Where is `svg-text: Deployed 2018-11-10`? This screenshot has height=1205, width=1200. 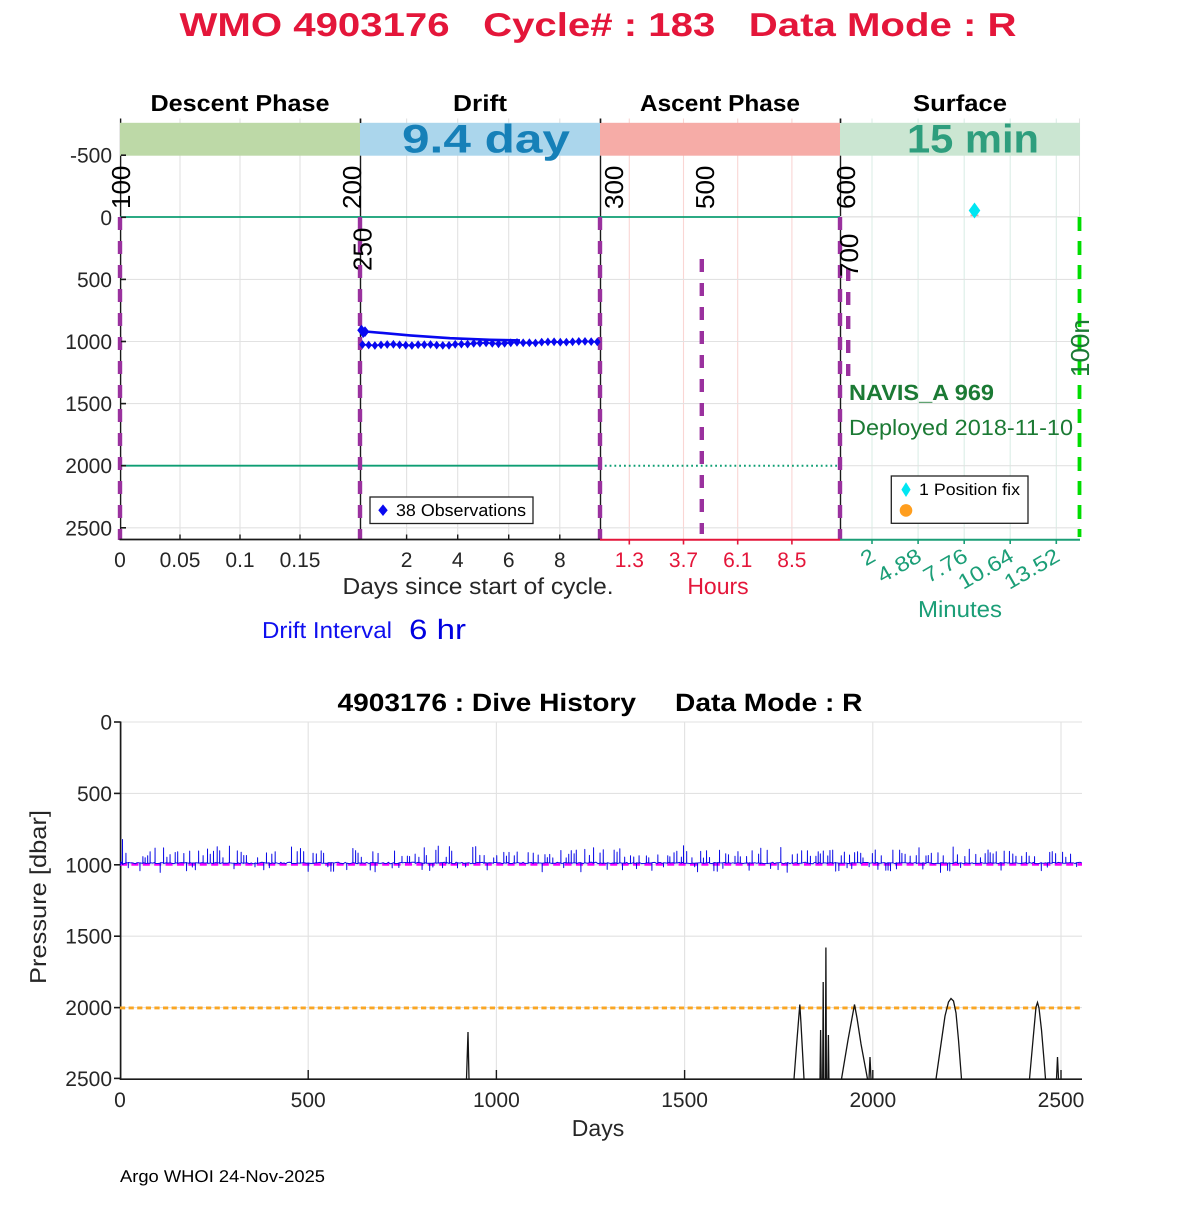 svg-text: Deployed 2018-11-10 is located at coordinates (961, 427).